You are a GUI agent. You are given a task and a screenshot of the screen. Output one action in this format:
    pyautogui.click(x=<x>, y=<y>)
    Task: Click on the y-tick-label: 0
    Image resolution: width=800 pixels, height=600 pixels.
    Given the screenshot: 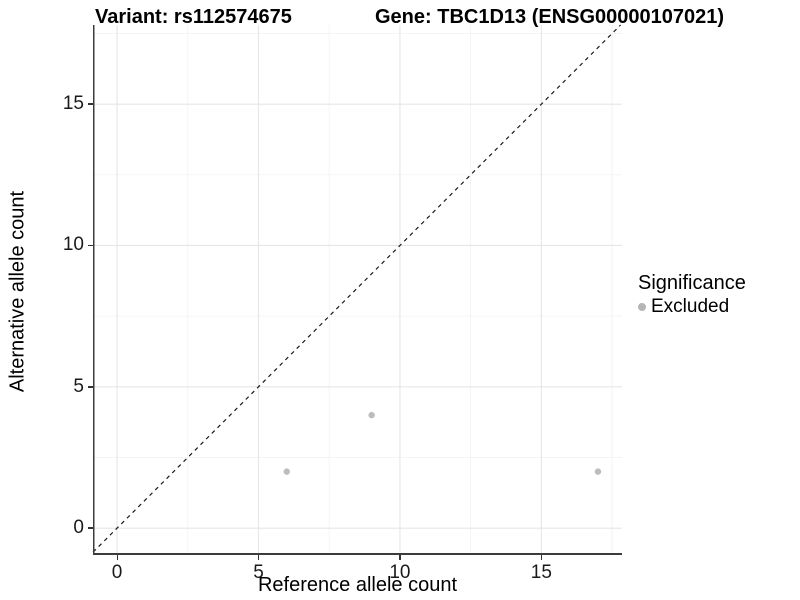 What is the action you would take?
    pyautogui.click(x=78, y=528)
    